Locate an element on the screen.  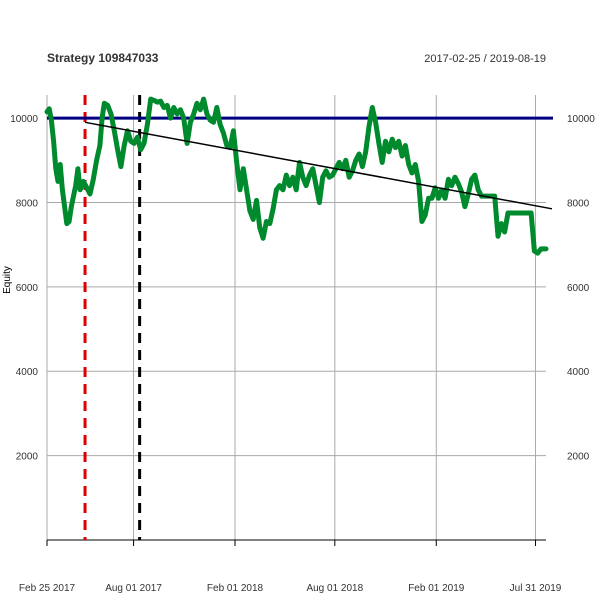
y-tick-label-right: 8000 is located at coordinates (578, 203).